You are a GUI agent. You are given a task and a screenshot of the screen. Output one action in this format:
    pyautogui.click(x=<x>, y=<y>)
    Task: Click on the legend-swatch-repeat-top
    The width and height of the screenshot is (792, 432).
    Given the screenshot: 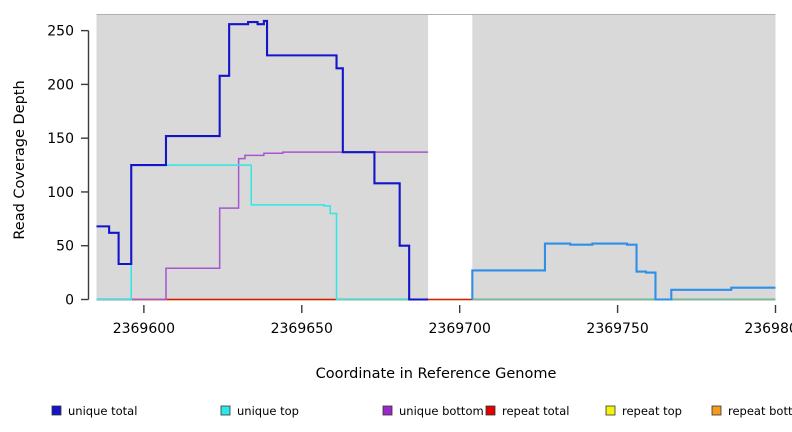 What is the action you would take?
    pyautogui.click(x=610, y=410)
    